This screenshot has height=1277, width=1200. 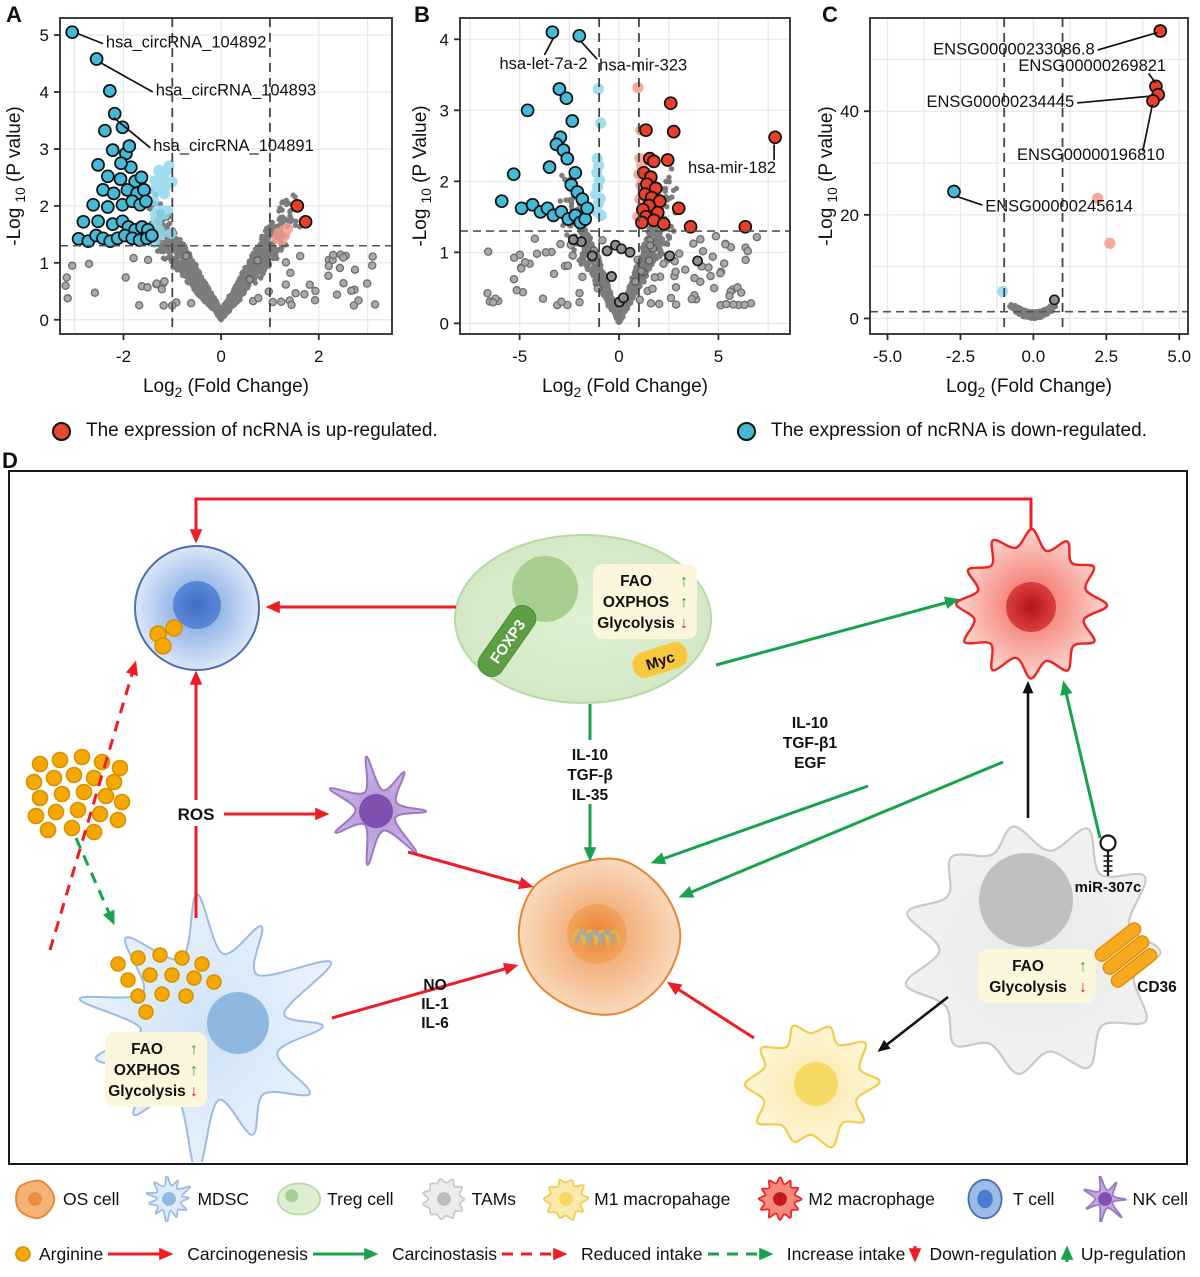 What do you see at coordinates (643, 66) in the screenshot?
I see `svg-text: hsa-mir-323` at bounding box center [643, 66].